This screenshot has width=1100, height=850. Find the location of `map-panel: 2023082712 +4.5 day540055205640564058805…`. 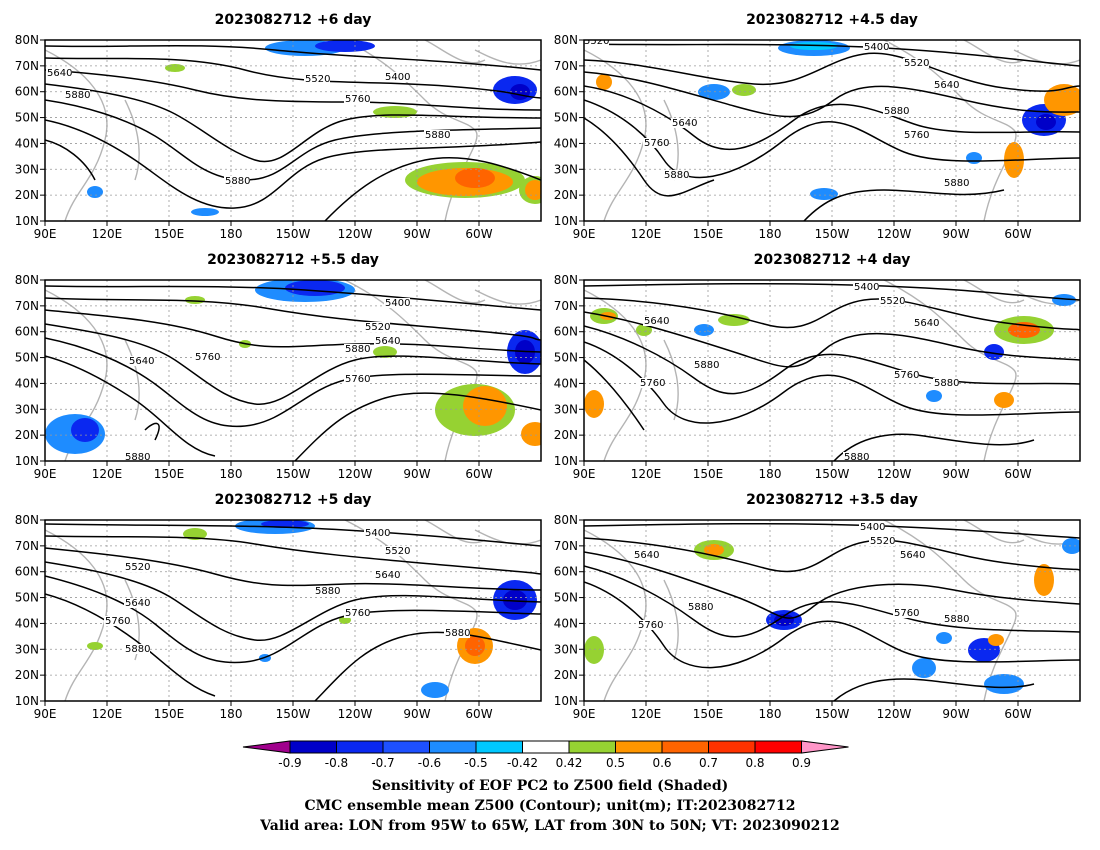

map-panel: 2023082712 +4.5 day540055205640564058805… is located at coordinates (817, 126).